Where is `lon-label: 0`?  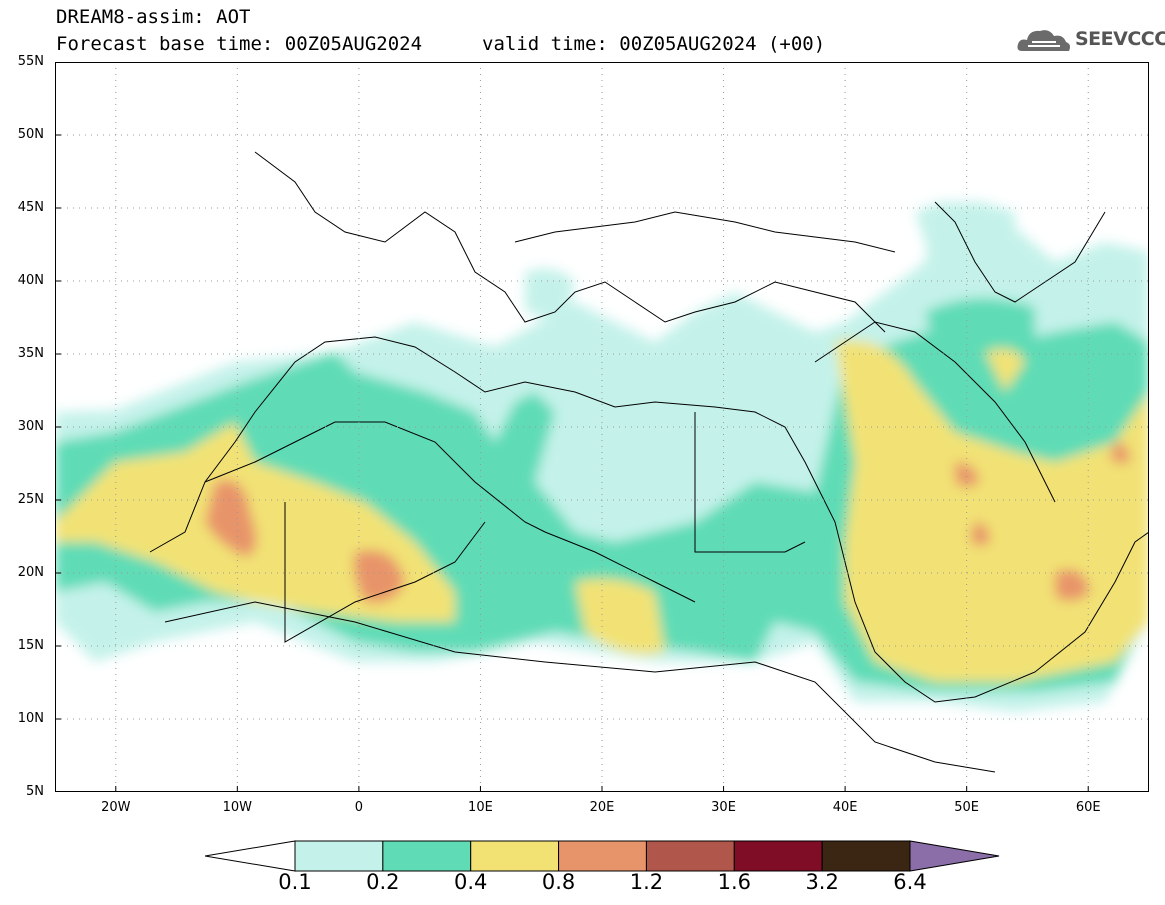
lon-label: 0 is located at coordinates (359, 807).